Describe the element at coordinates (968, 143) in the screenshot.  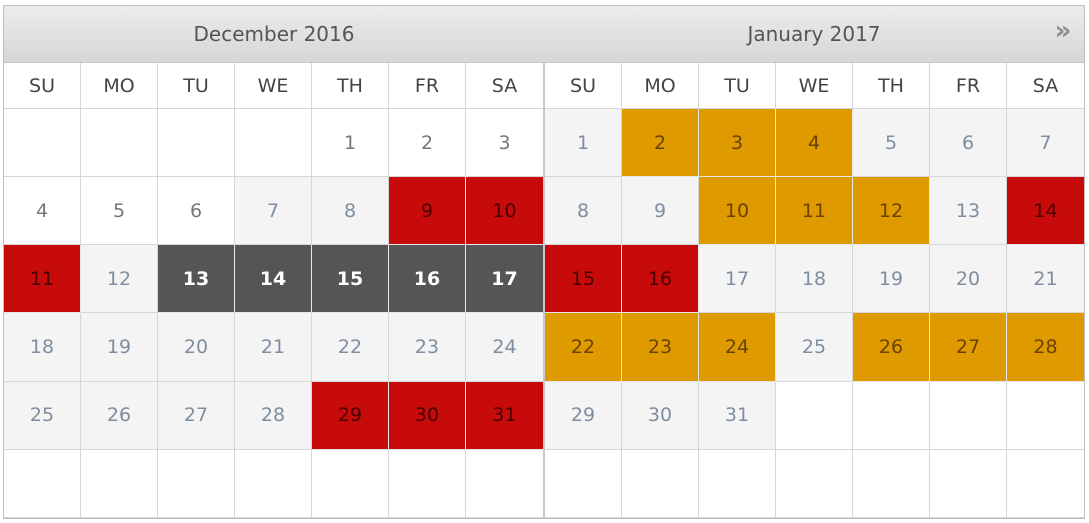
I see `day-cell-january-6: 6` at that location.